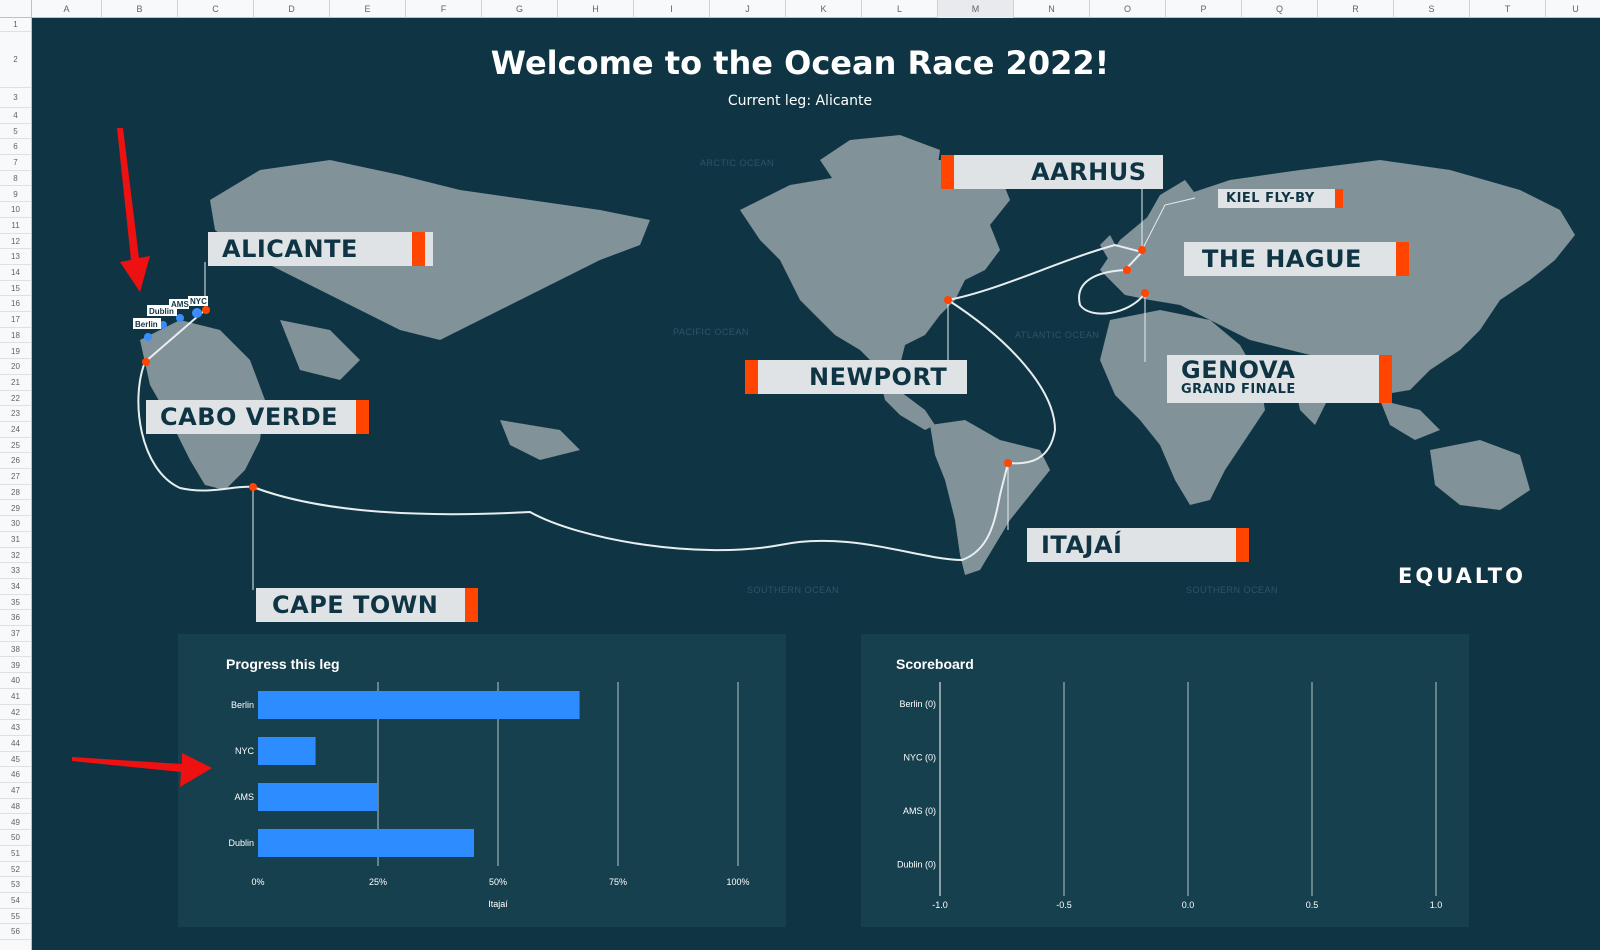 The width and height of the screenshot is (1600, 950). I want to click on row-header-28: 28, so click(15, 493).